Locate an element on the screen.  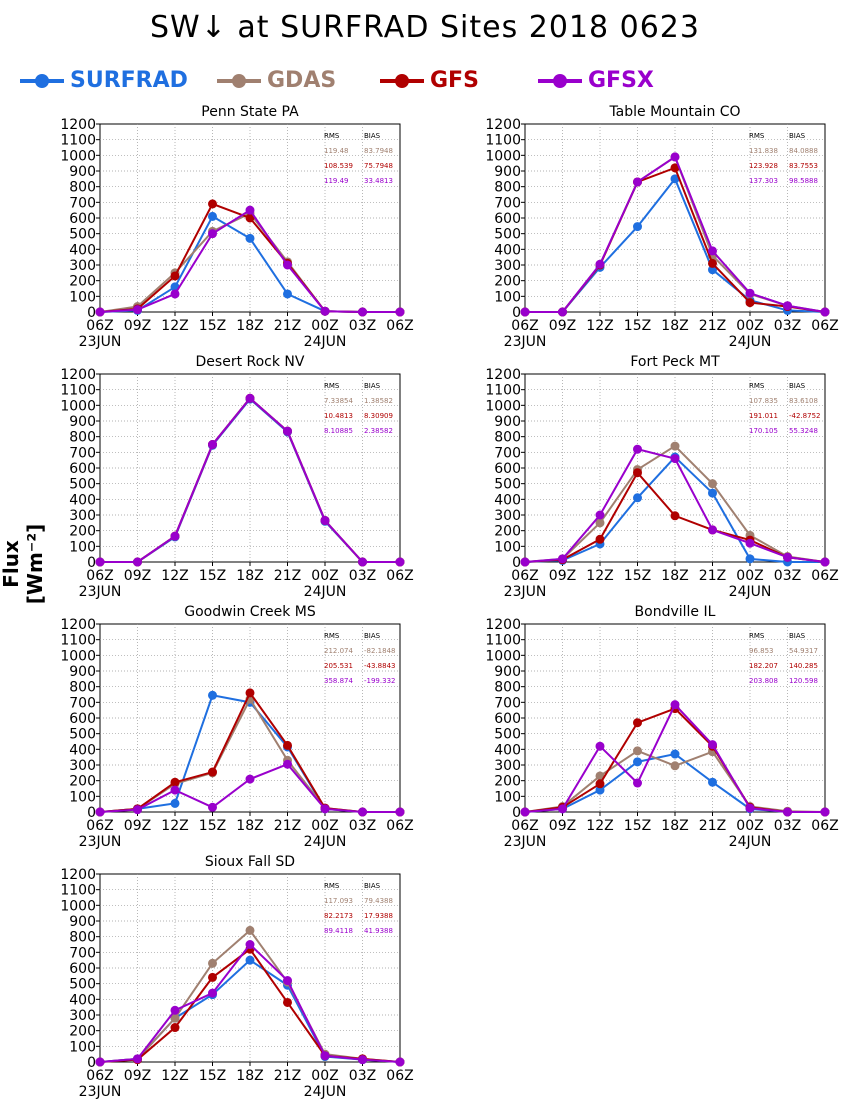
stats-rms-value: 191.011 is located at coordinates (763, 416).